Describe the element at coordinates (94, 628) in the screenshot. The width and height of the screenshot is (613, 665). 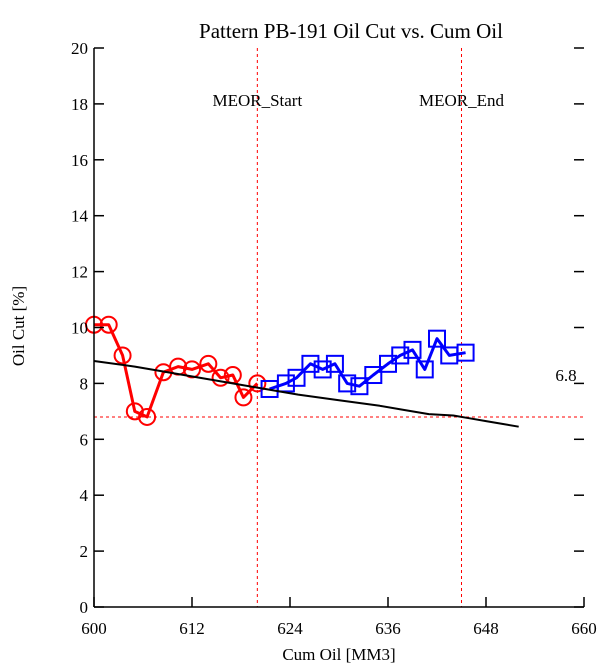
I see `x-tick-label: 600` at that location.